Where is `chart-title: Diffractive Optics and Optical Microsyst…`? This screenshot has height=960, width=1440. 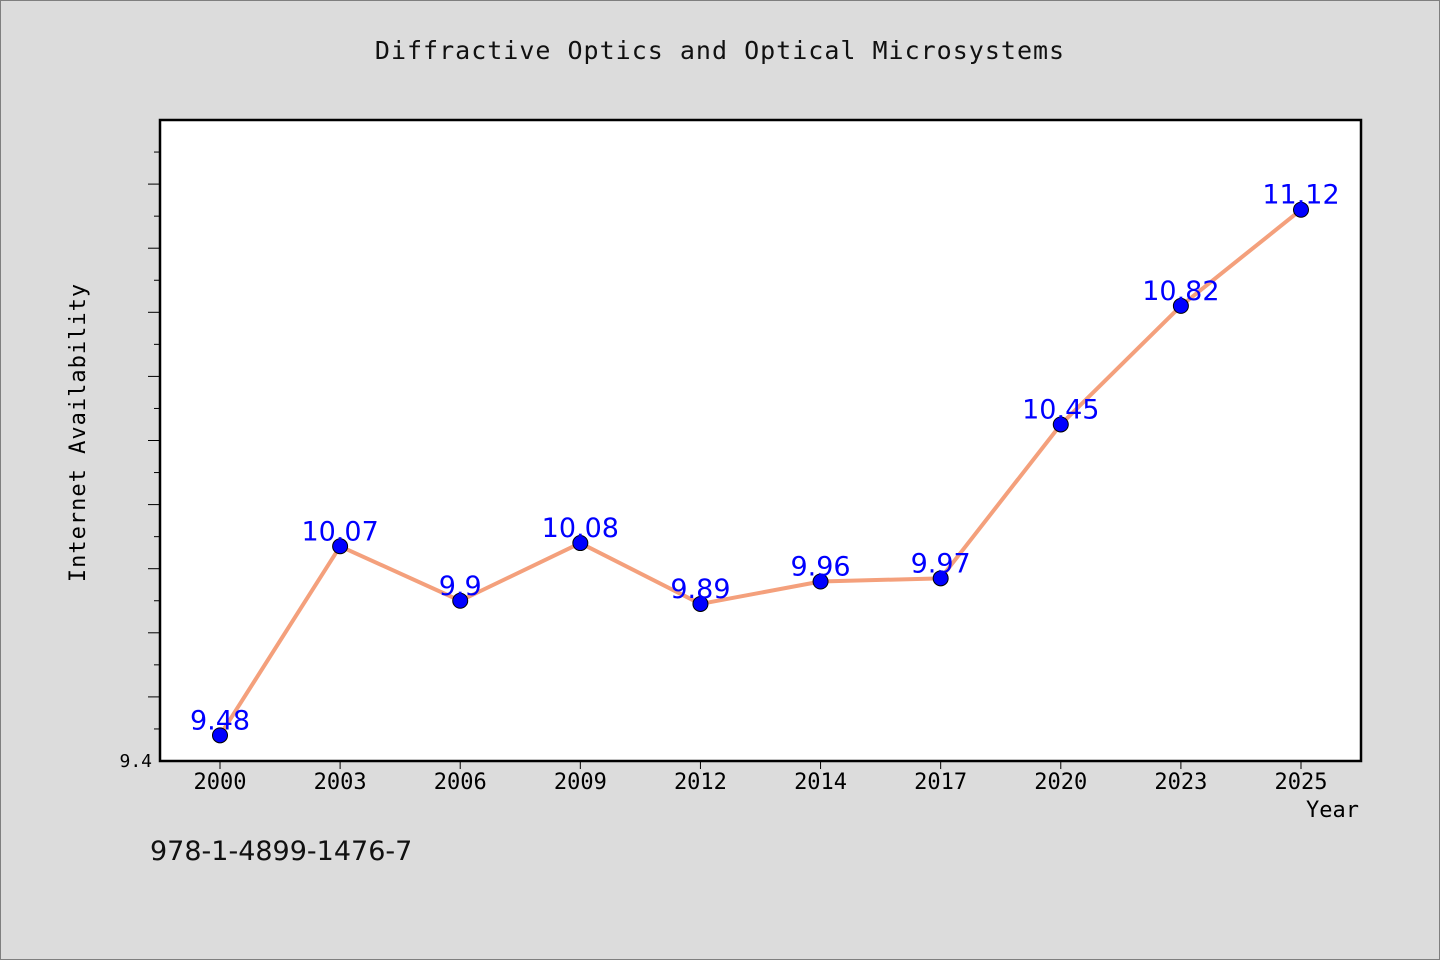 chart-title: Diffractive Optics and Optical Microsyst… is located at coordinates (720, 50).